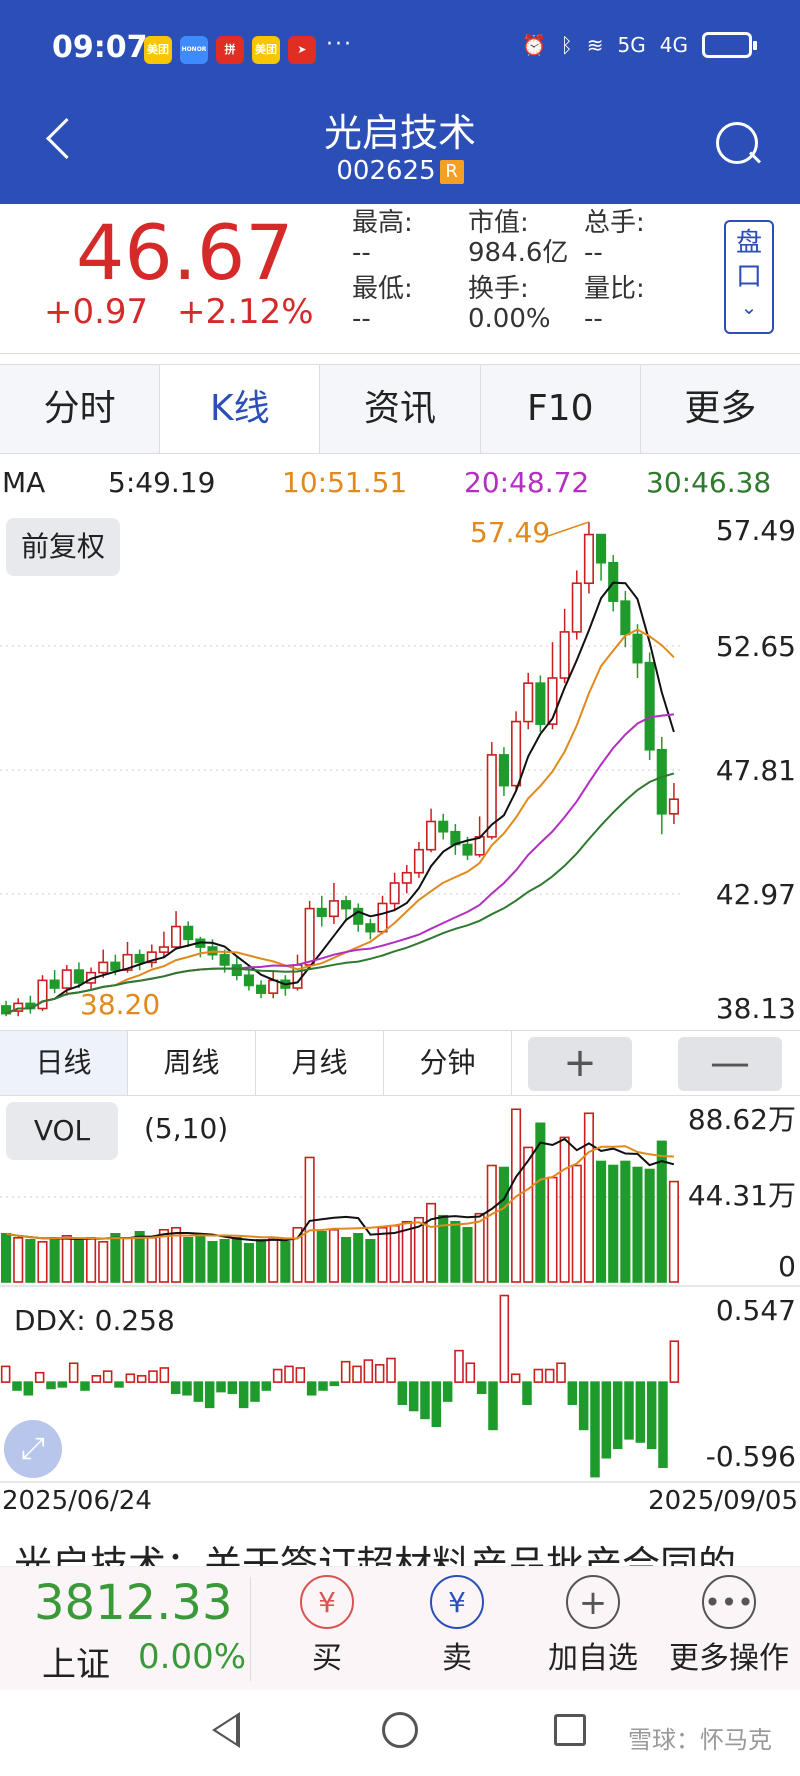 This screenshot has height=1776, width=800. Describe the element at coordinates (361, 319) in the screenshot. I see `stat-low-value: --` at that location.